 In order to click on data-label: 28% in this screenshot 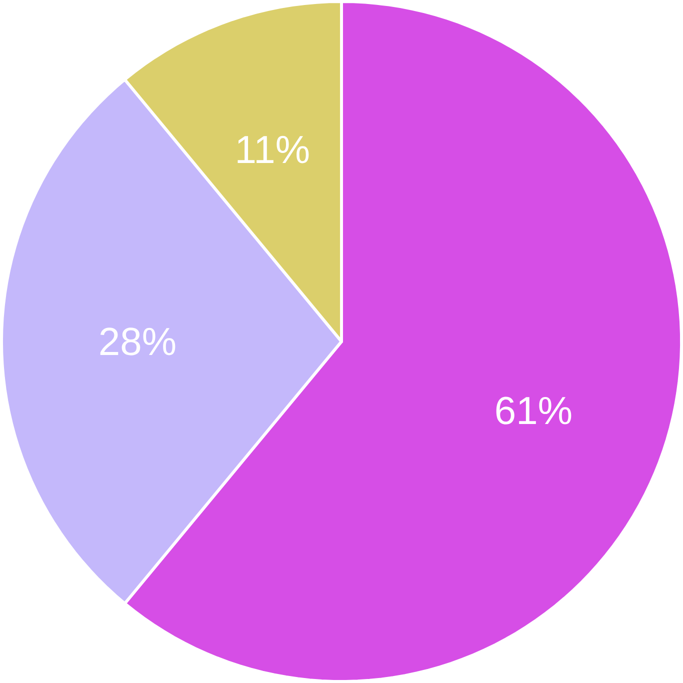, I will do `click(138, 342)`.